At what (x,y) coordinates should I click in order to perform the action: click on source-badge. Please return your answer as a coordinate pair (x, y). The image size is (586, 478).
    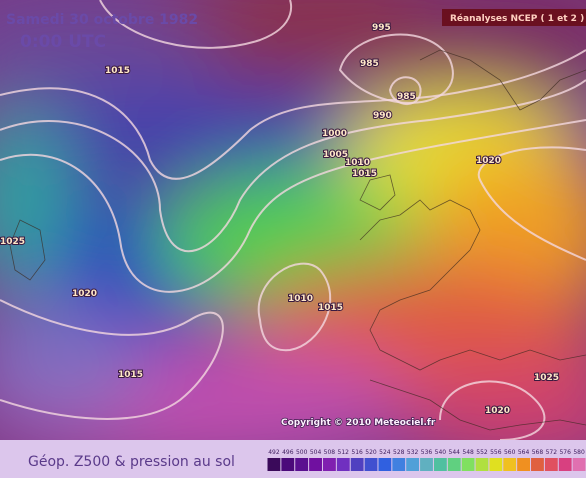
    Looking at the image, I should click on (514, 17).